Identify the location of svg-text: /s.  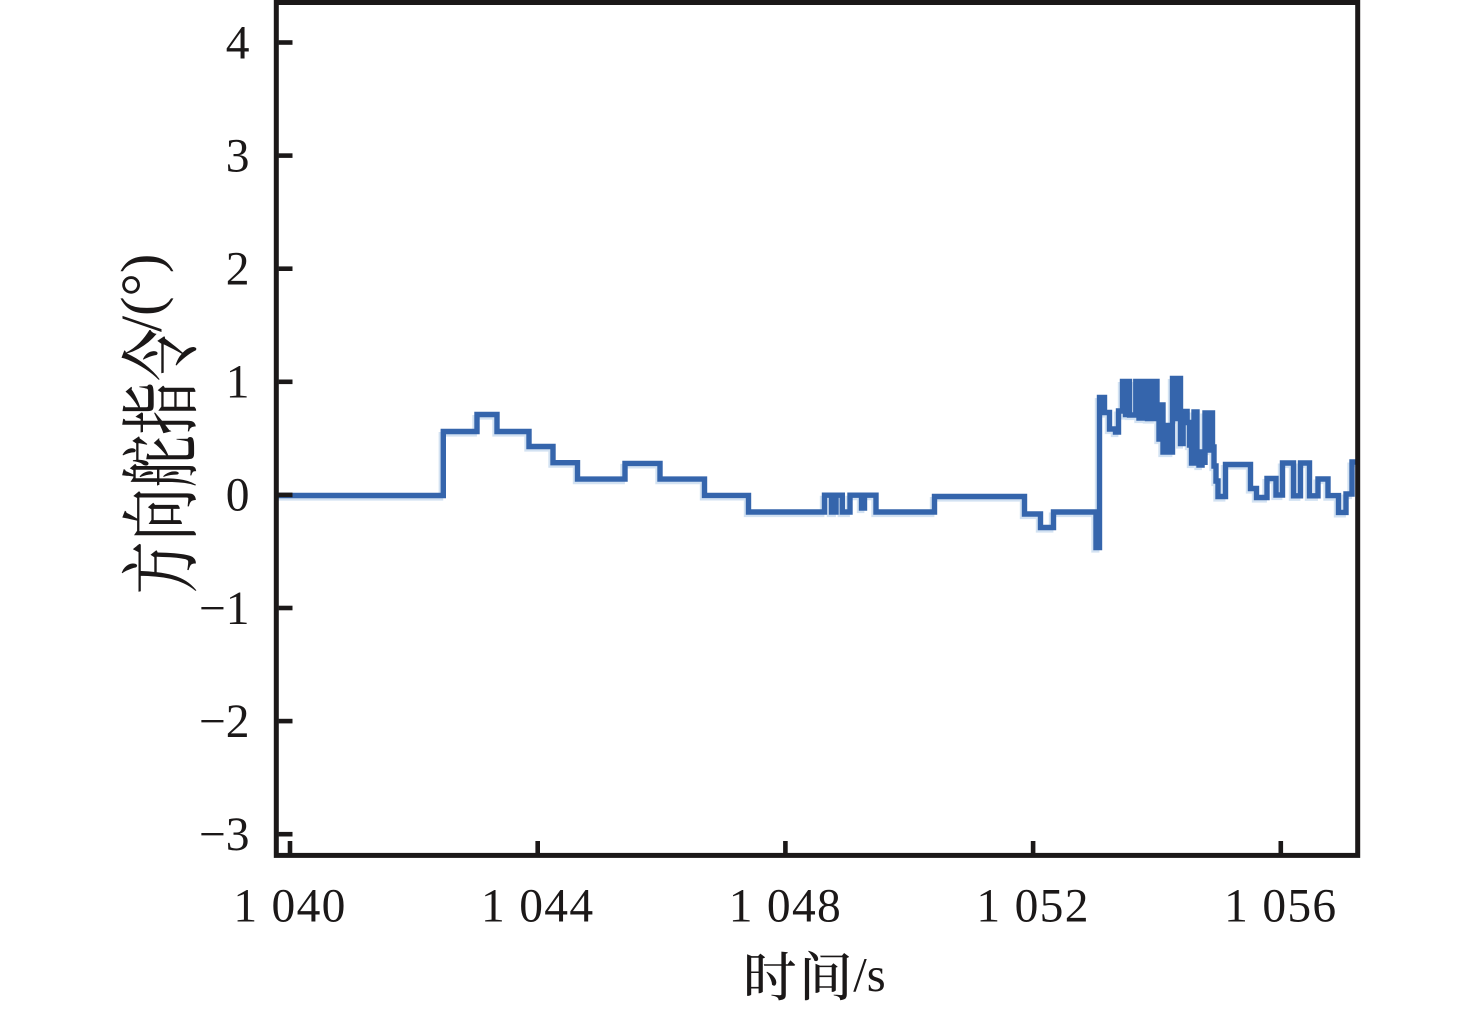
(869, 975).